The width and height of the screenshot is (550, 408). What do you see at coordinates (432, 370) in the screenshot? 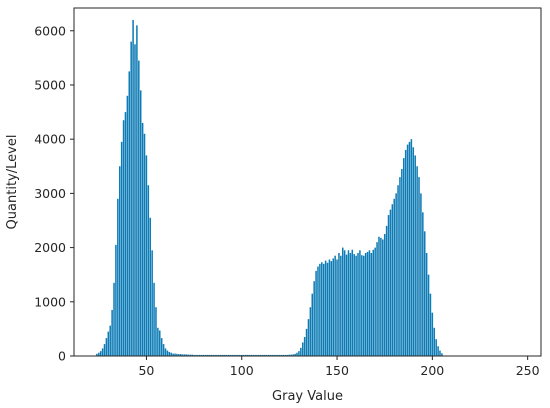
I see `x-tick-label: 200` at bounding box center [432, 370].